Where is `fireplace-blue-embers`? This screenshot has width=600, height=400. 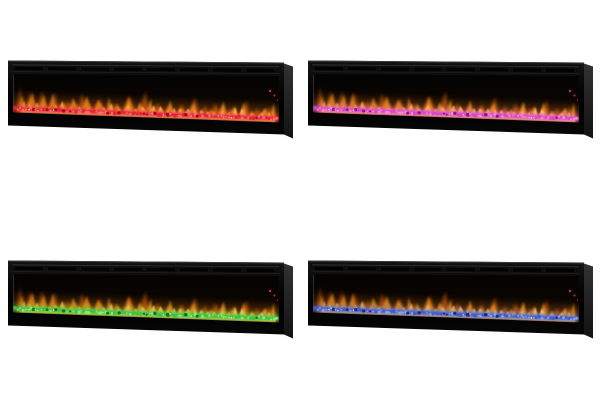
fireplace-blue-embers is located at coordinates (450, 300).